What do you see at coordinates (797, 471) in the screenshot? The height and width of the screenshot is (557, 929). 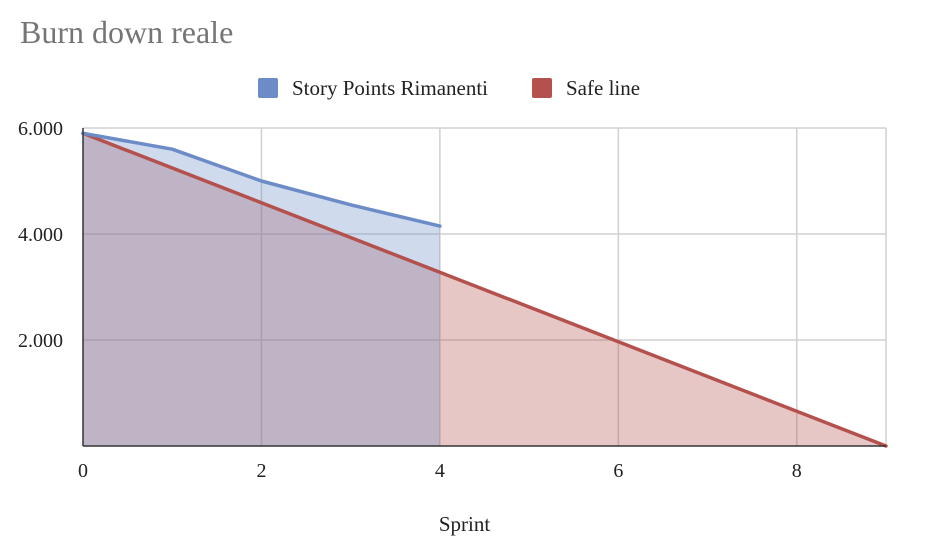 I see `x-tick-label: 8` at bounding box center [797, 471].